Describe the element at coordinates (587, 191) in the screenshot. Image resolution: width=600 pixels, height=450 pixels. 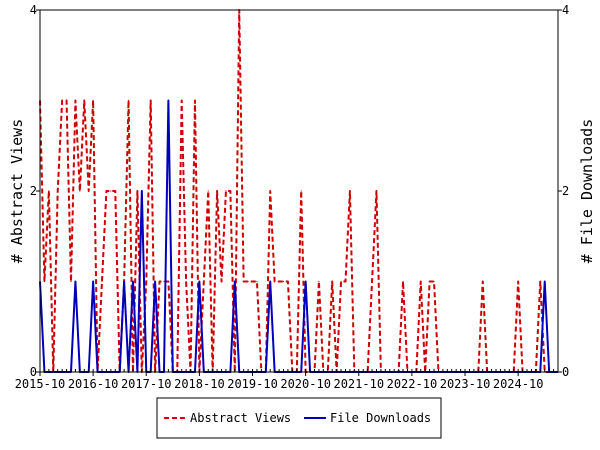
I see `y-axis-right-title: # File Downloads` at that location.